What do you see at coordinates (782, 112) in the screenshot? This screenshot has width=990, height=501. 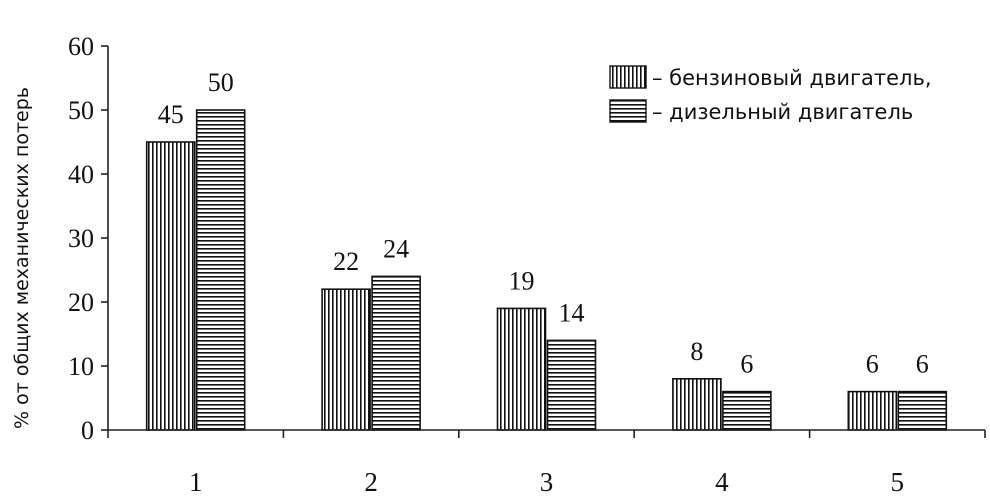 I see `legend-label-diesel: – дизельный двигатель` at bounding box center [782, 112].